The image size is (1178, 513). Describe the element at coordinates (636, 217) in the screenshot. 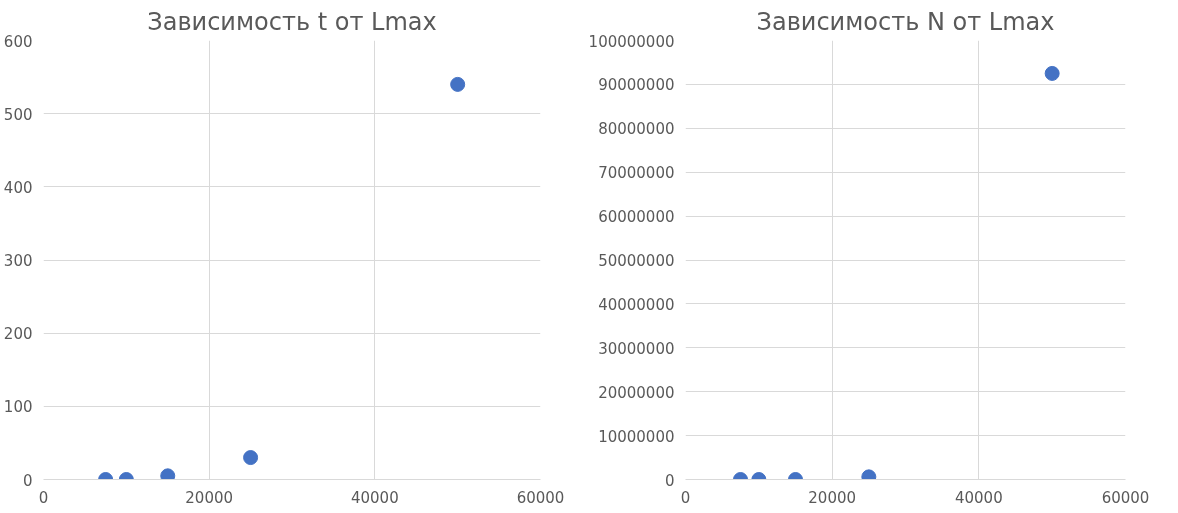

I see `y-tick-label: 60000000` at that location.